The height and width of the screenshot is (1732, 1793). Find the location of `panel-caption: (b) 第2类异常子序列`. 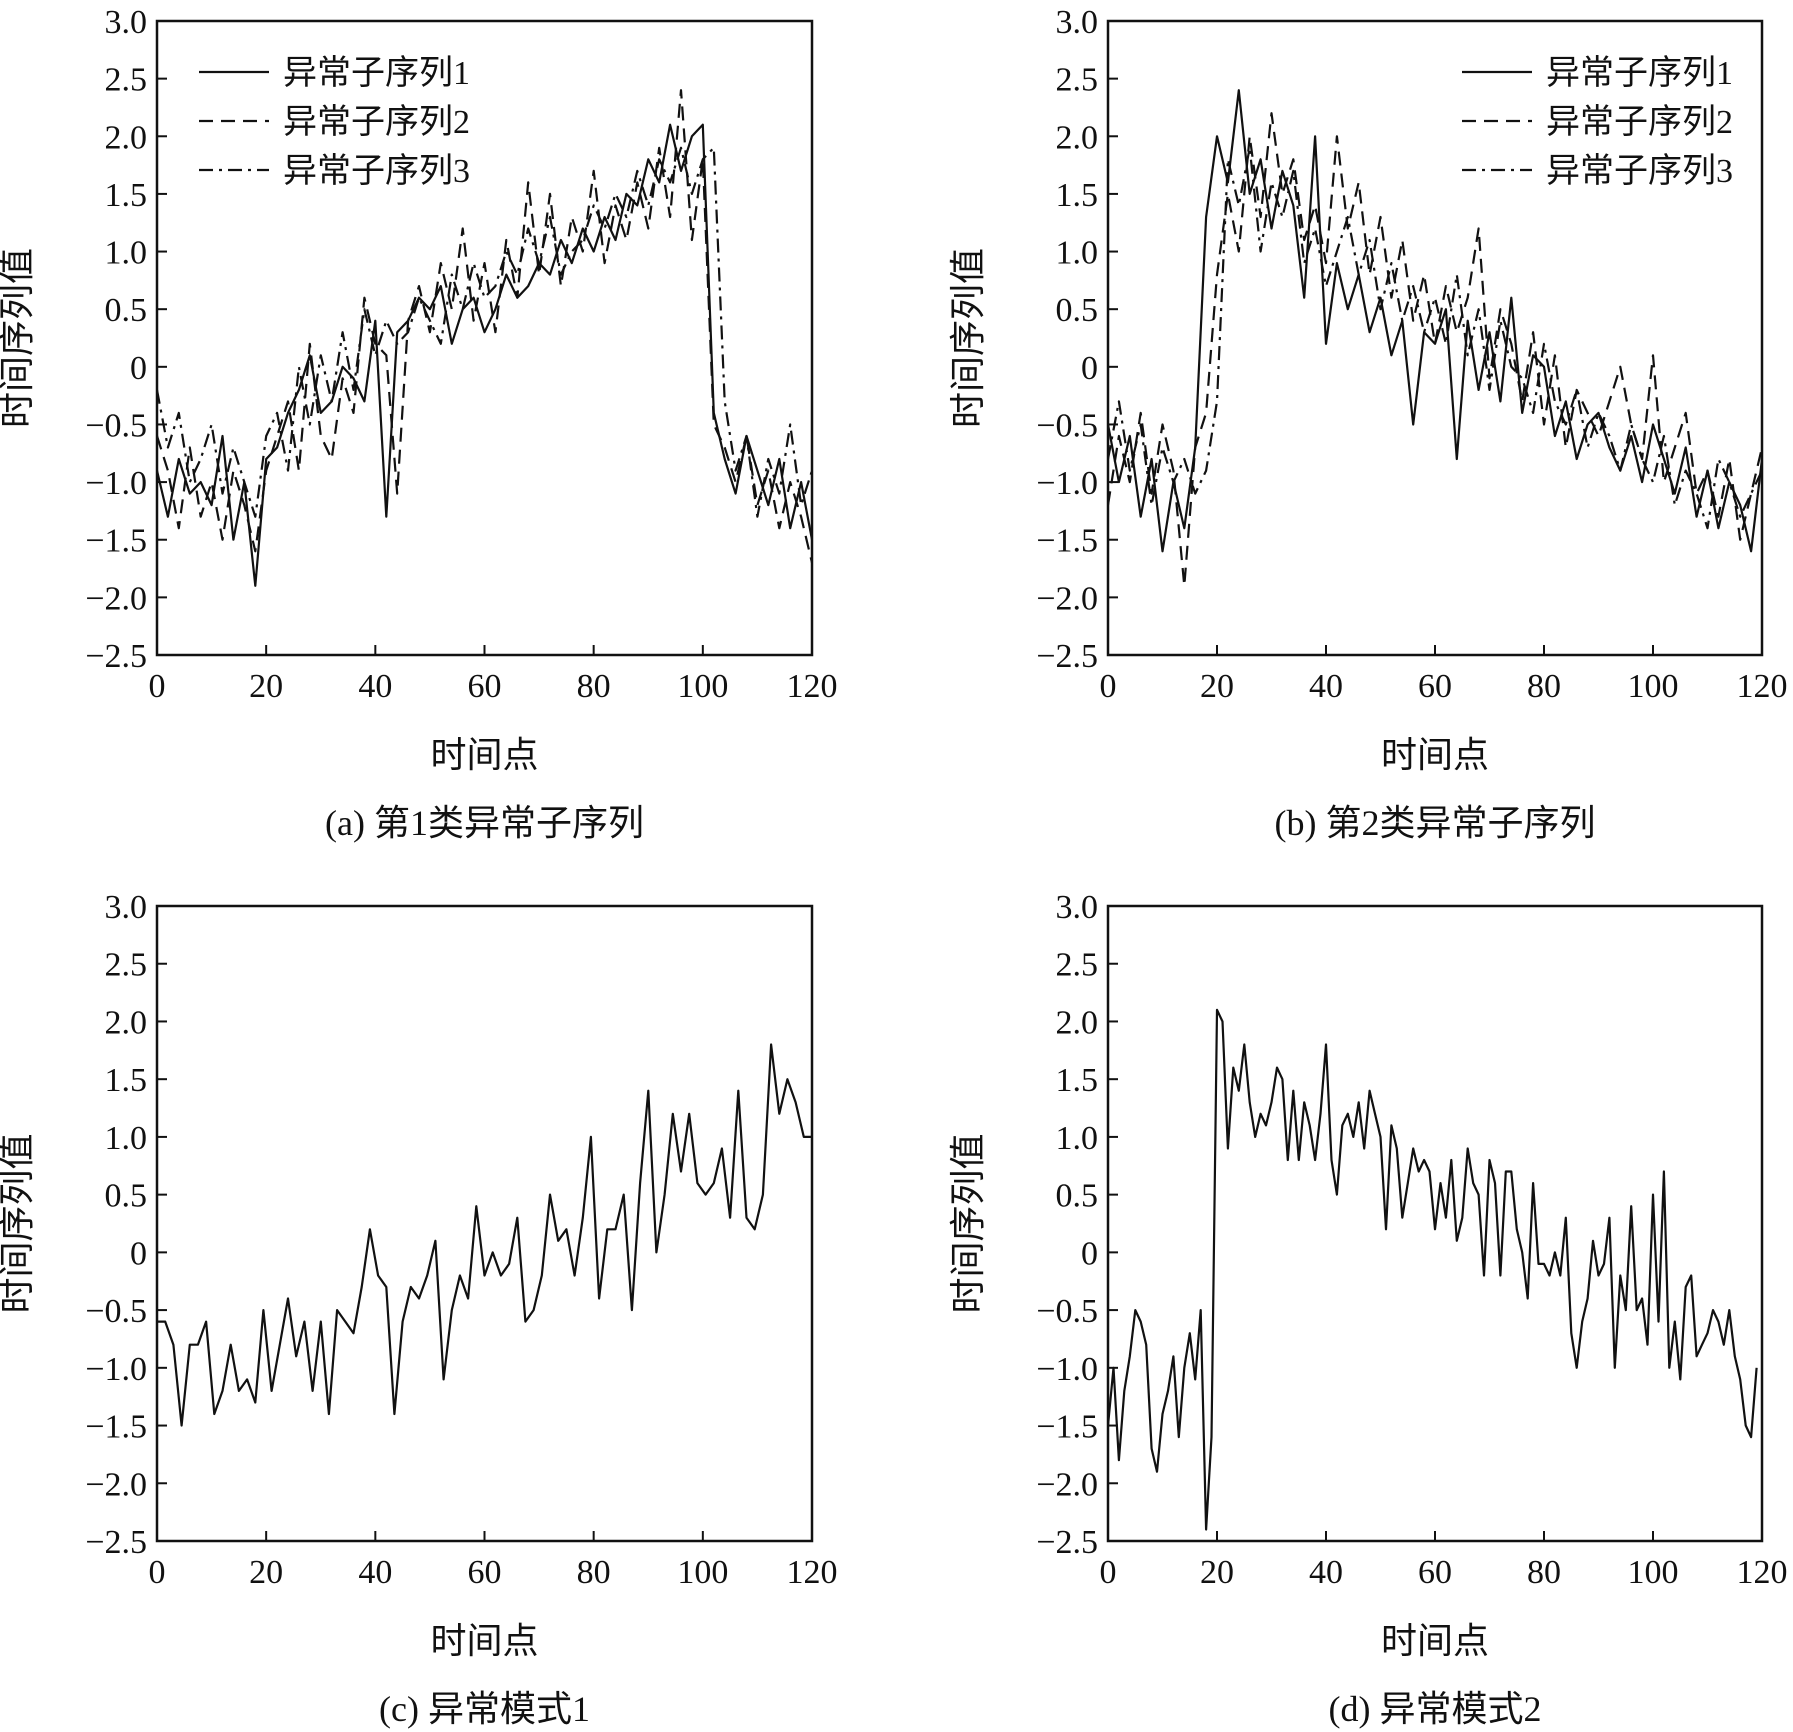

panel-caption: (b) 第2类异常子序列 is located at coordinates (1435, 823).